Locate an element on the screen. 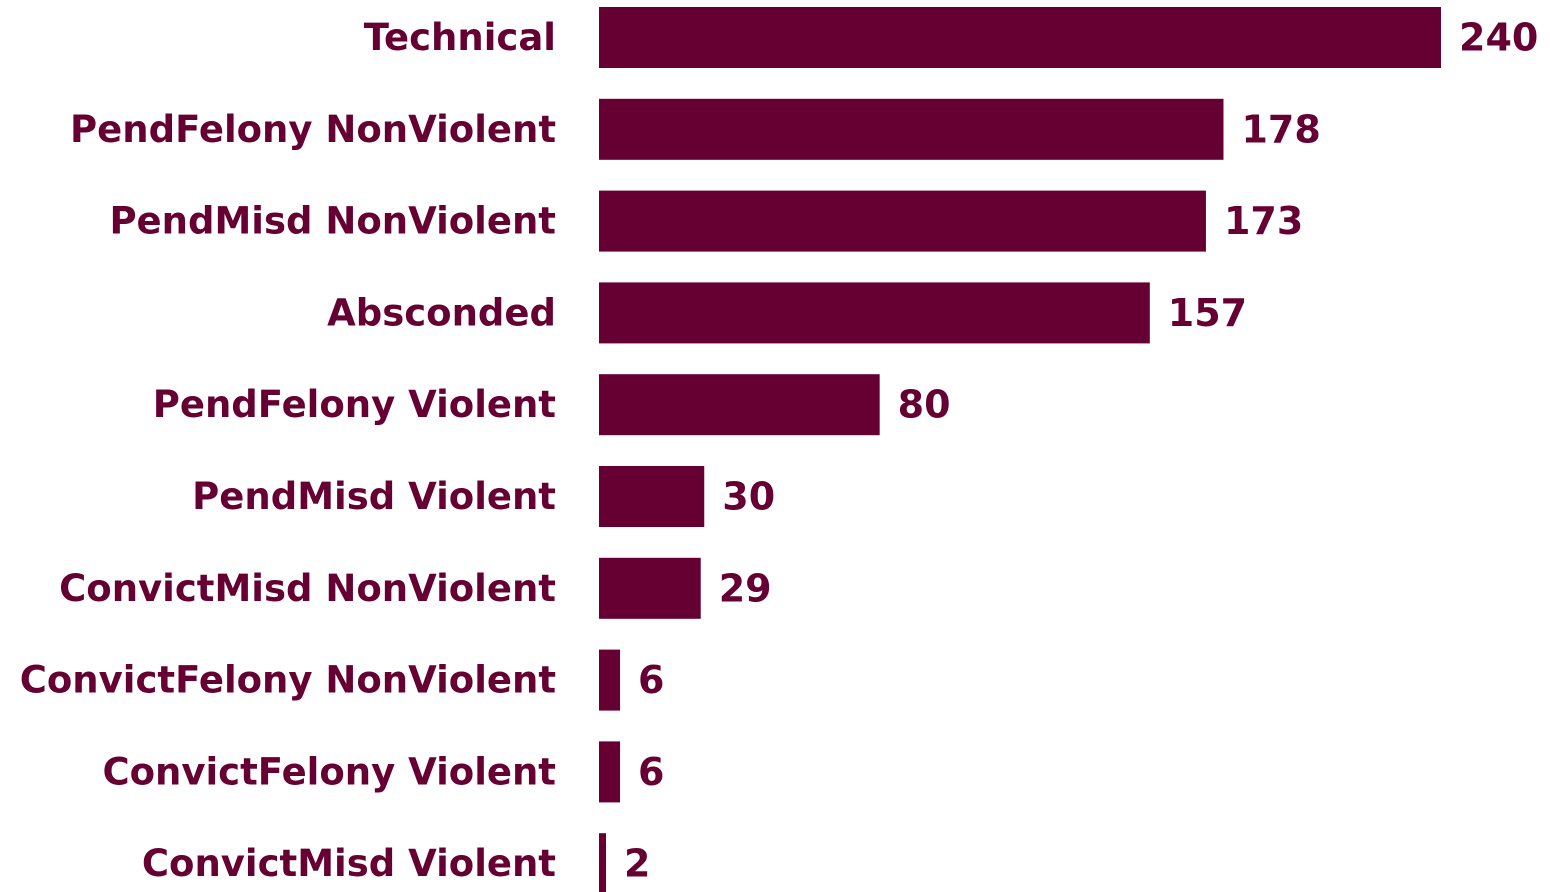 The width and height of the screenshot is (1550, 892). category-label-technical: Technical is located at coordinates (460, 37).